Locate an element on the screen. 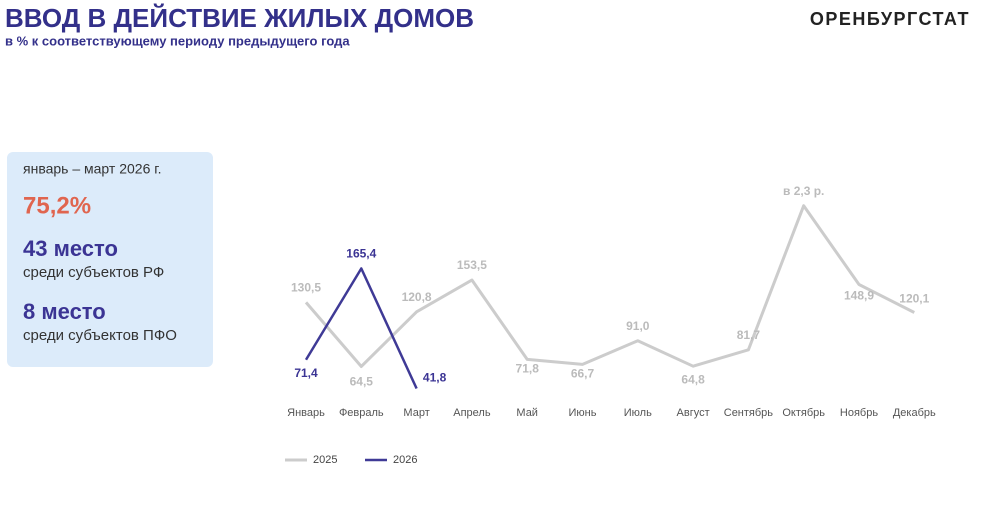  data-label: 148,9 is located at coordinates (859, 296).